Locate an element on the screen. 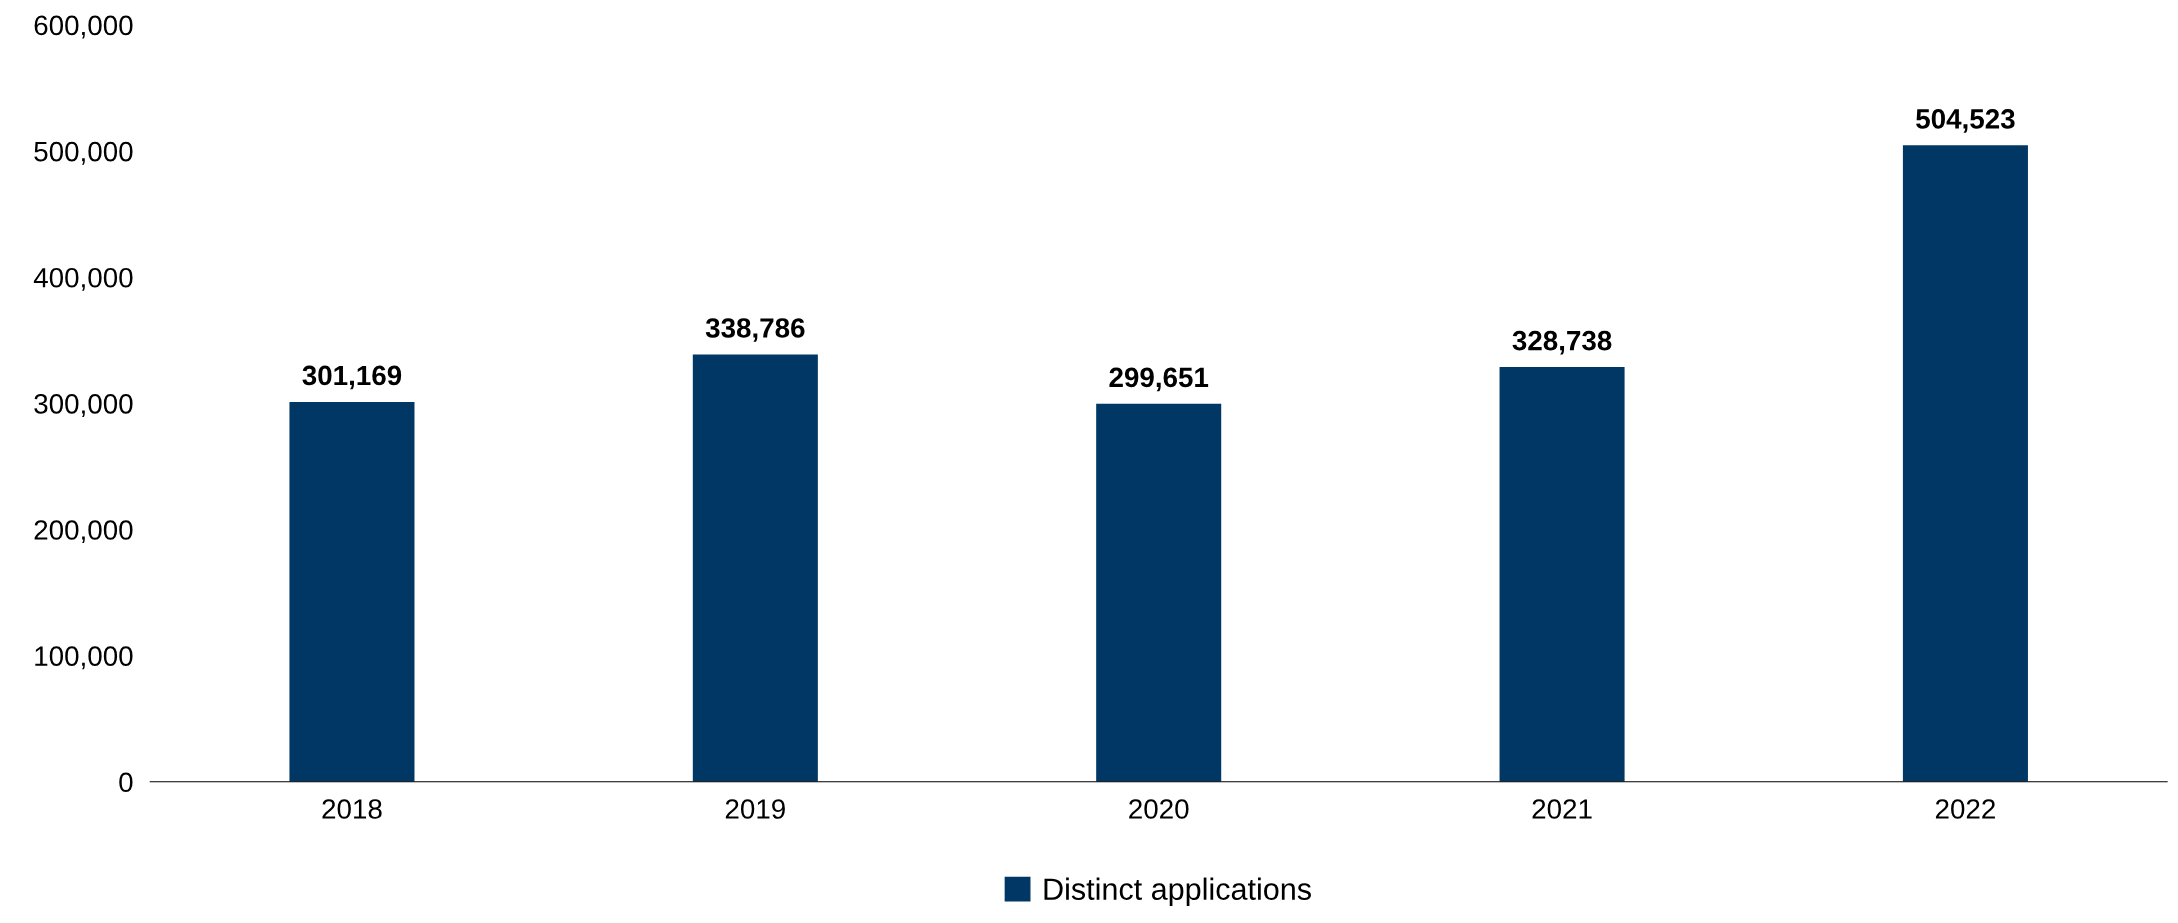  legend-label: Distinct applications is located at coordinates (1177, 892).